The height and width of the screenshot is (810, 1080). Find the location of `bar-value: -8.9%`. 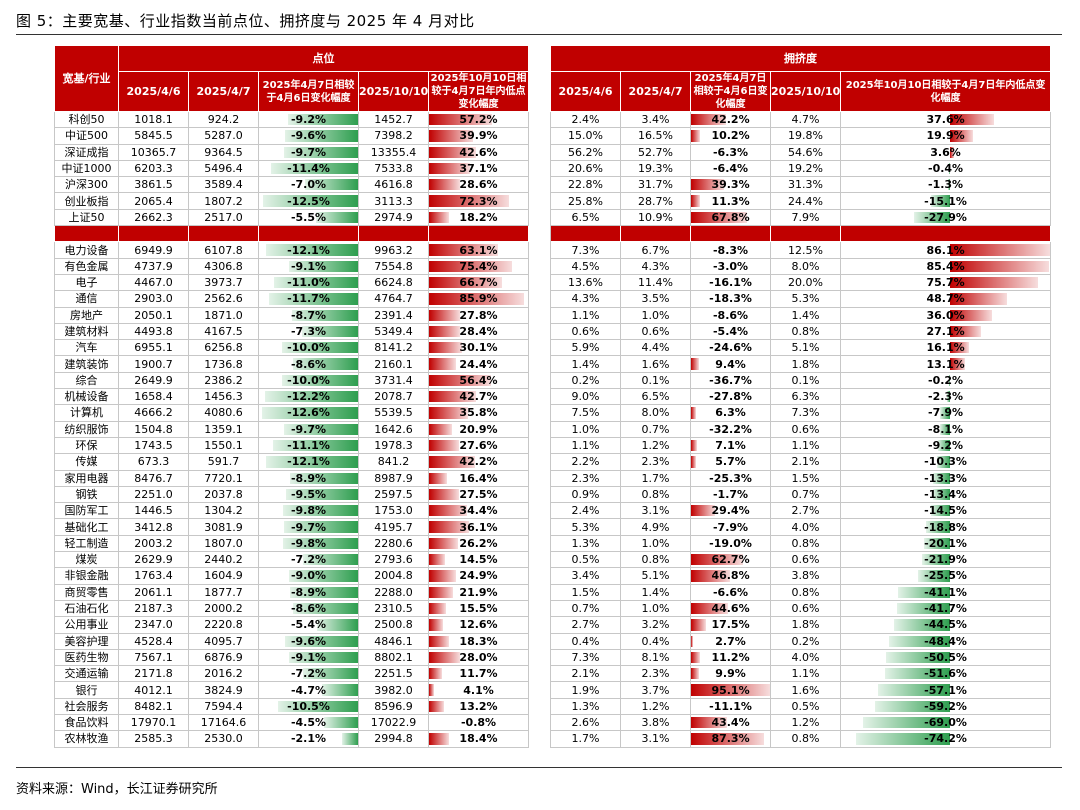

bar-value: -8.9% is located at coordinates (308, 592).